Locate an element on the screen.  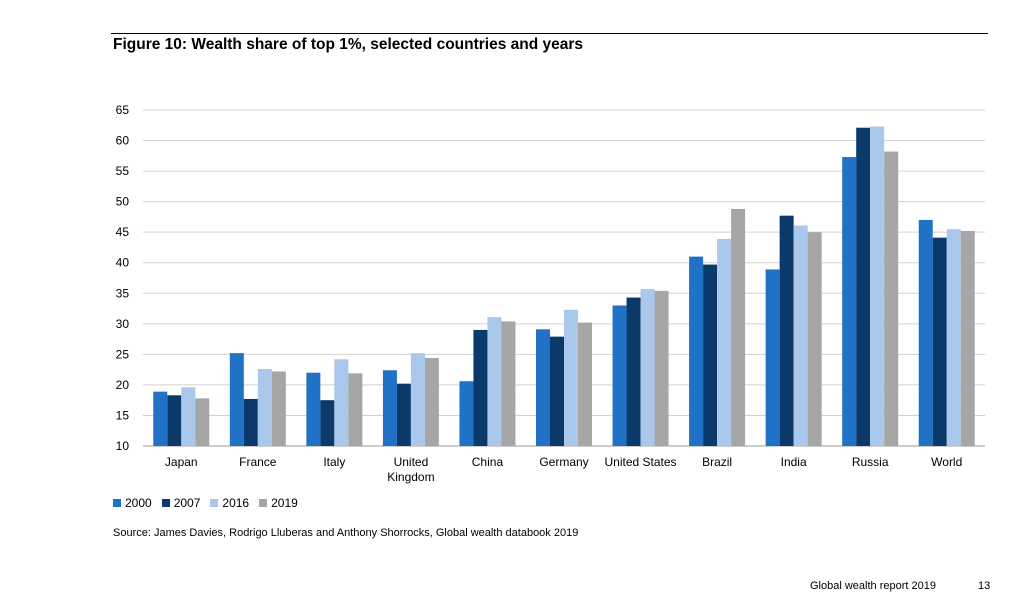
legend-item: 2016 is located at coordinates (229, 503).